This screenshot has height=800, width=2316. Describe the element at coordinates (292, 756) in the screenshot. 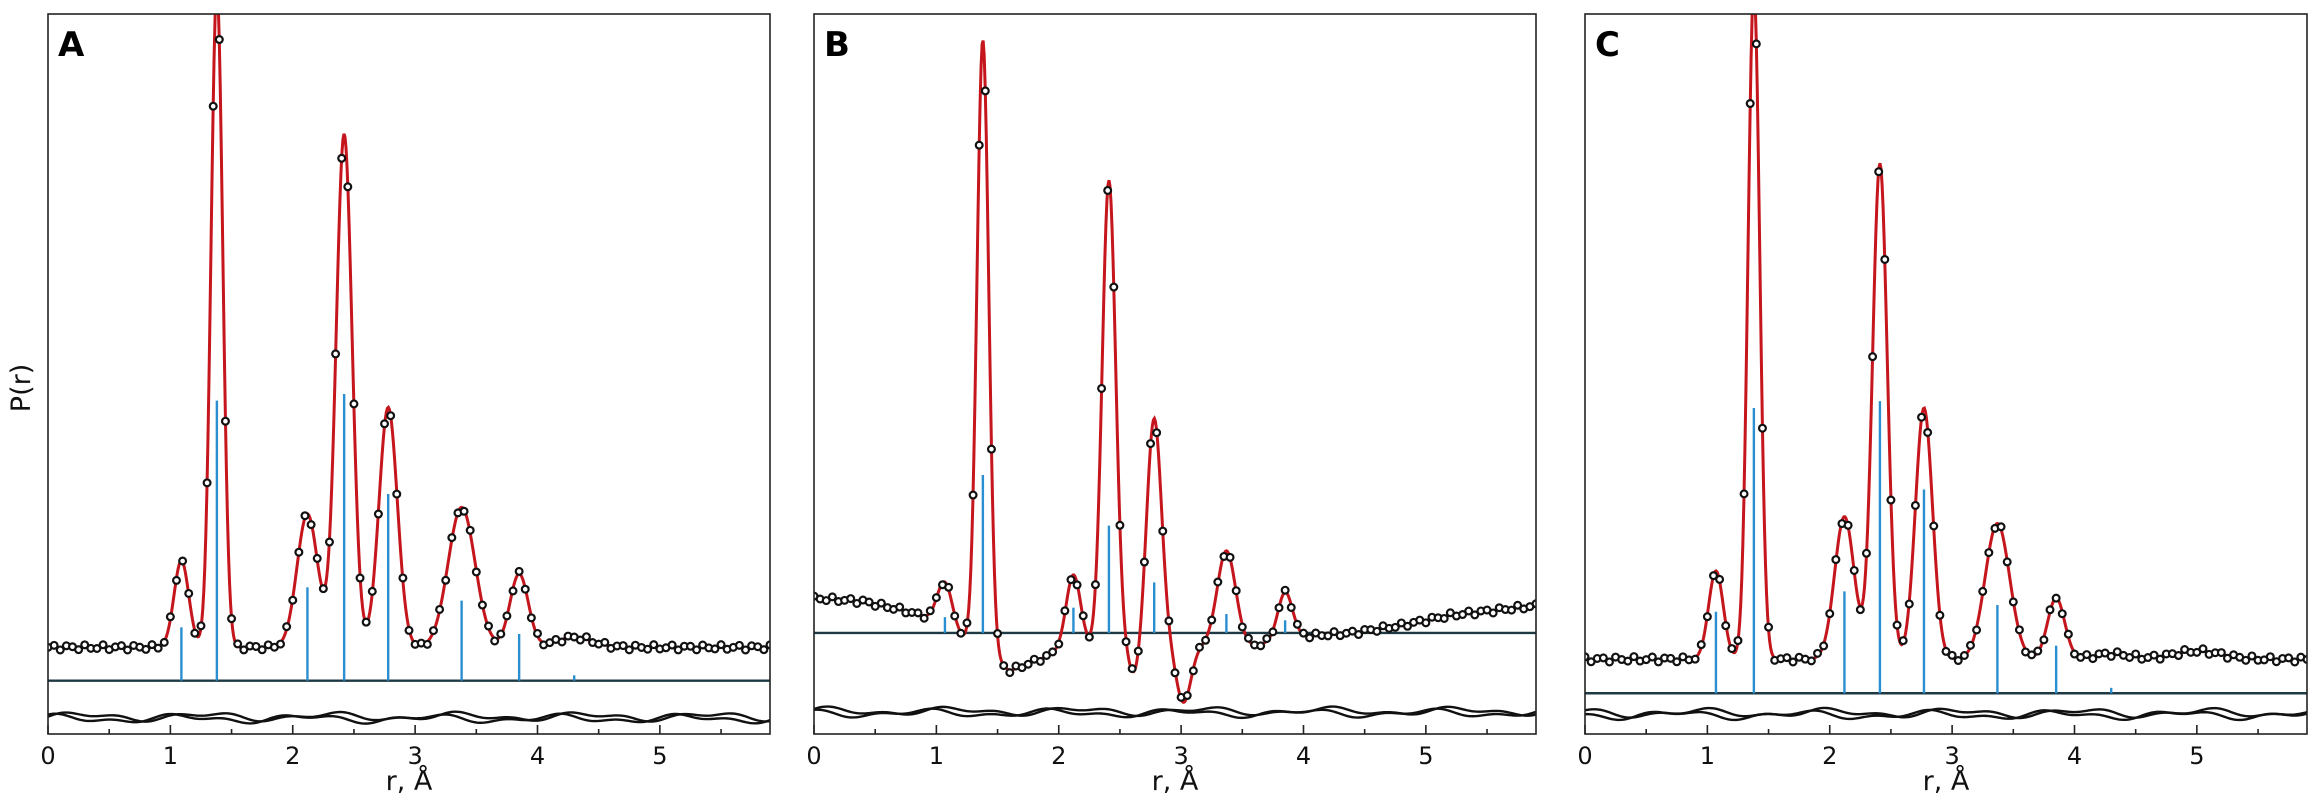

I see `x-tick-label: 2` at that location.